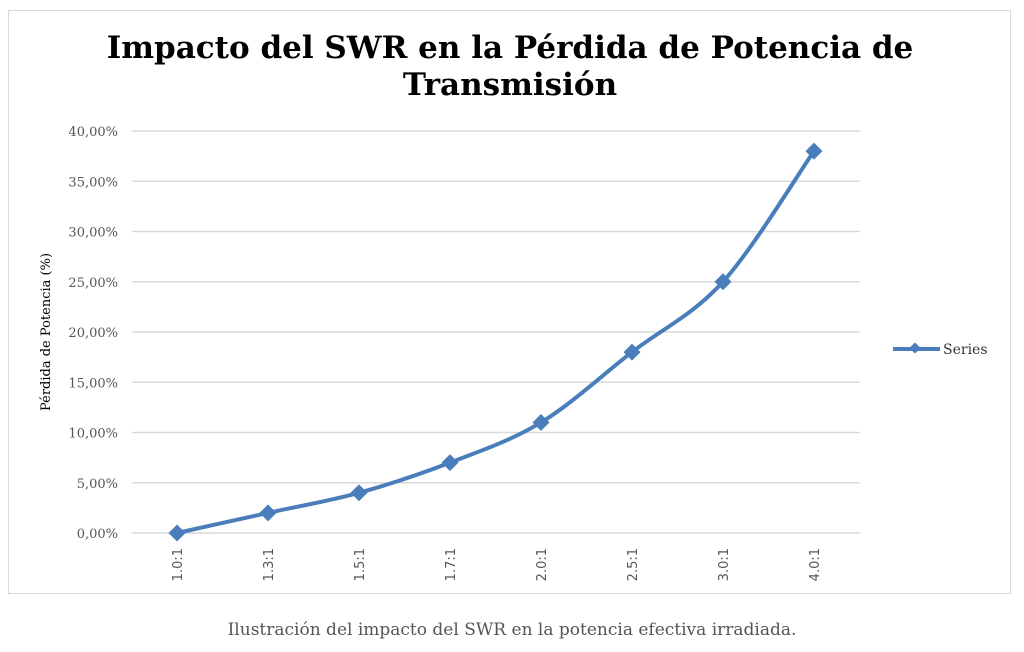 The height and width of the screenshot is (652, 1024). I want to click on legend-label: Series, so click(965, 350).